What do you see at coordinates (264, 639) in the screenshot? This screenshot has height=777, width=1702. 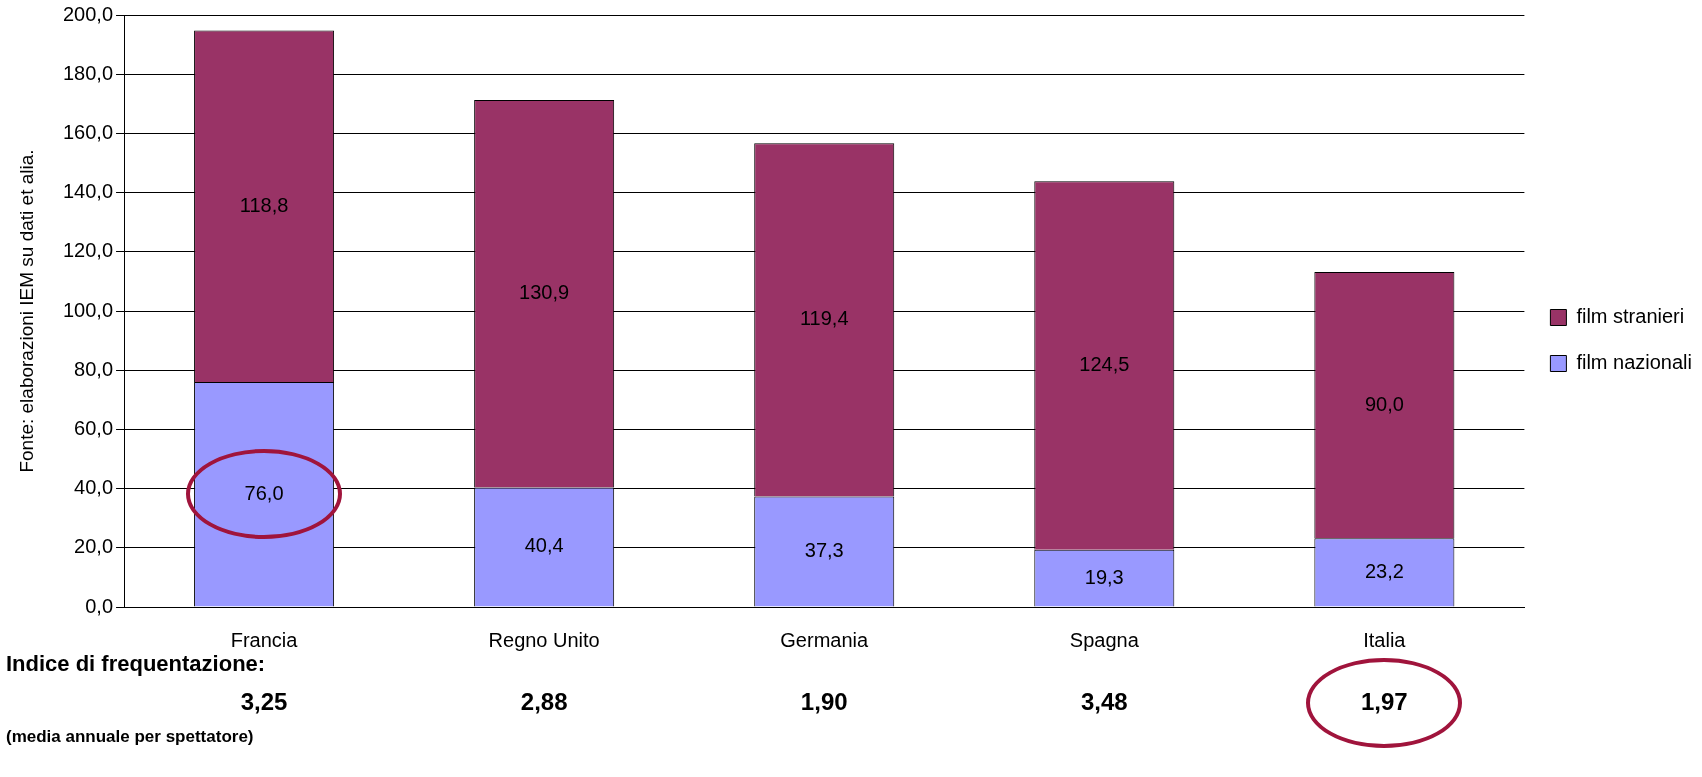 I see `x-tick-label: Francia` at bounding box center [264, 639].